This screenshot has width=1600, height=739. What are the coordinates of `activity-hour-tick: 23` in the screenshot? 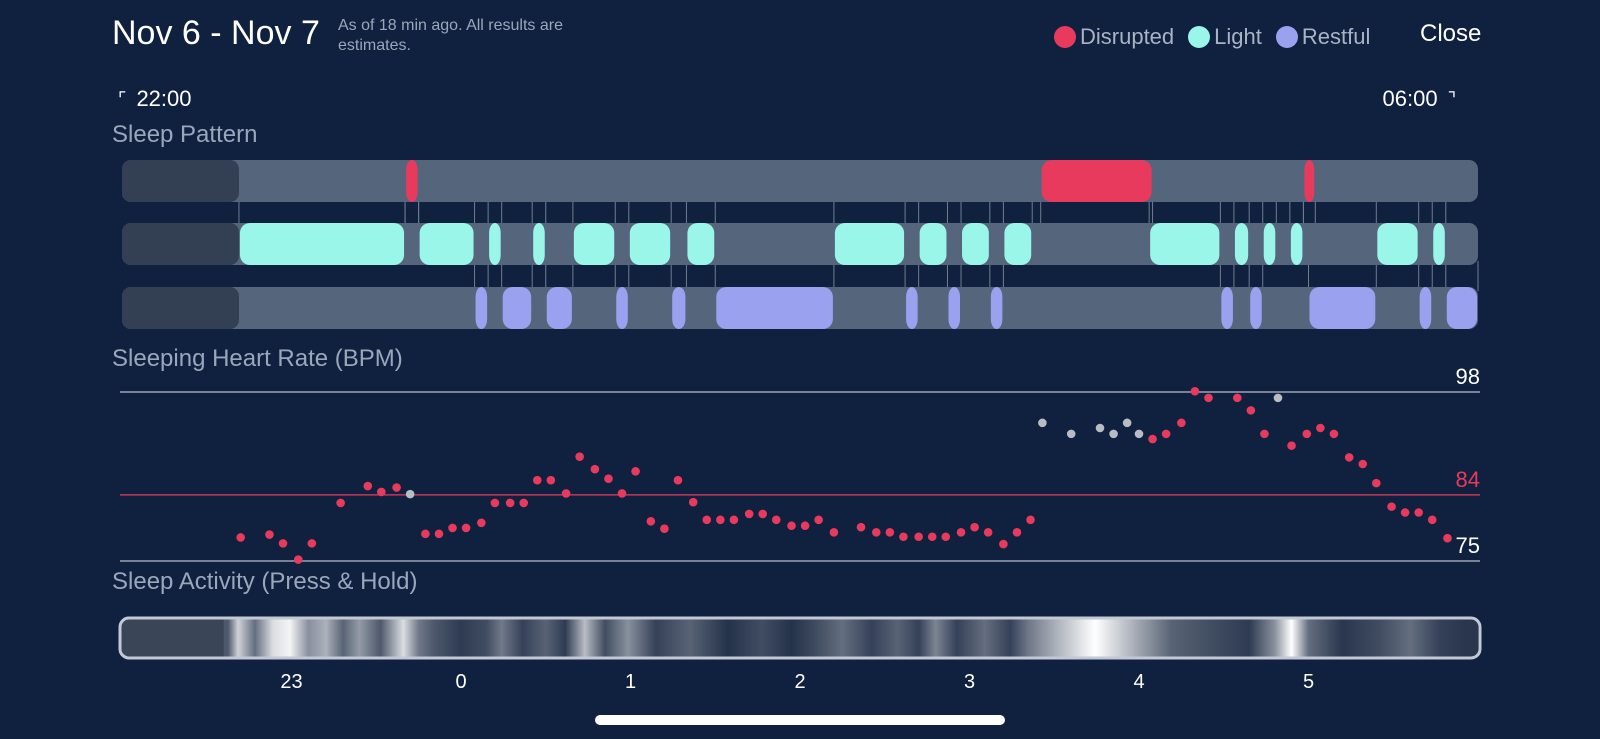 It's located at (291, 682).